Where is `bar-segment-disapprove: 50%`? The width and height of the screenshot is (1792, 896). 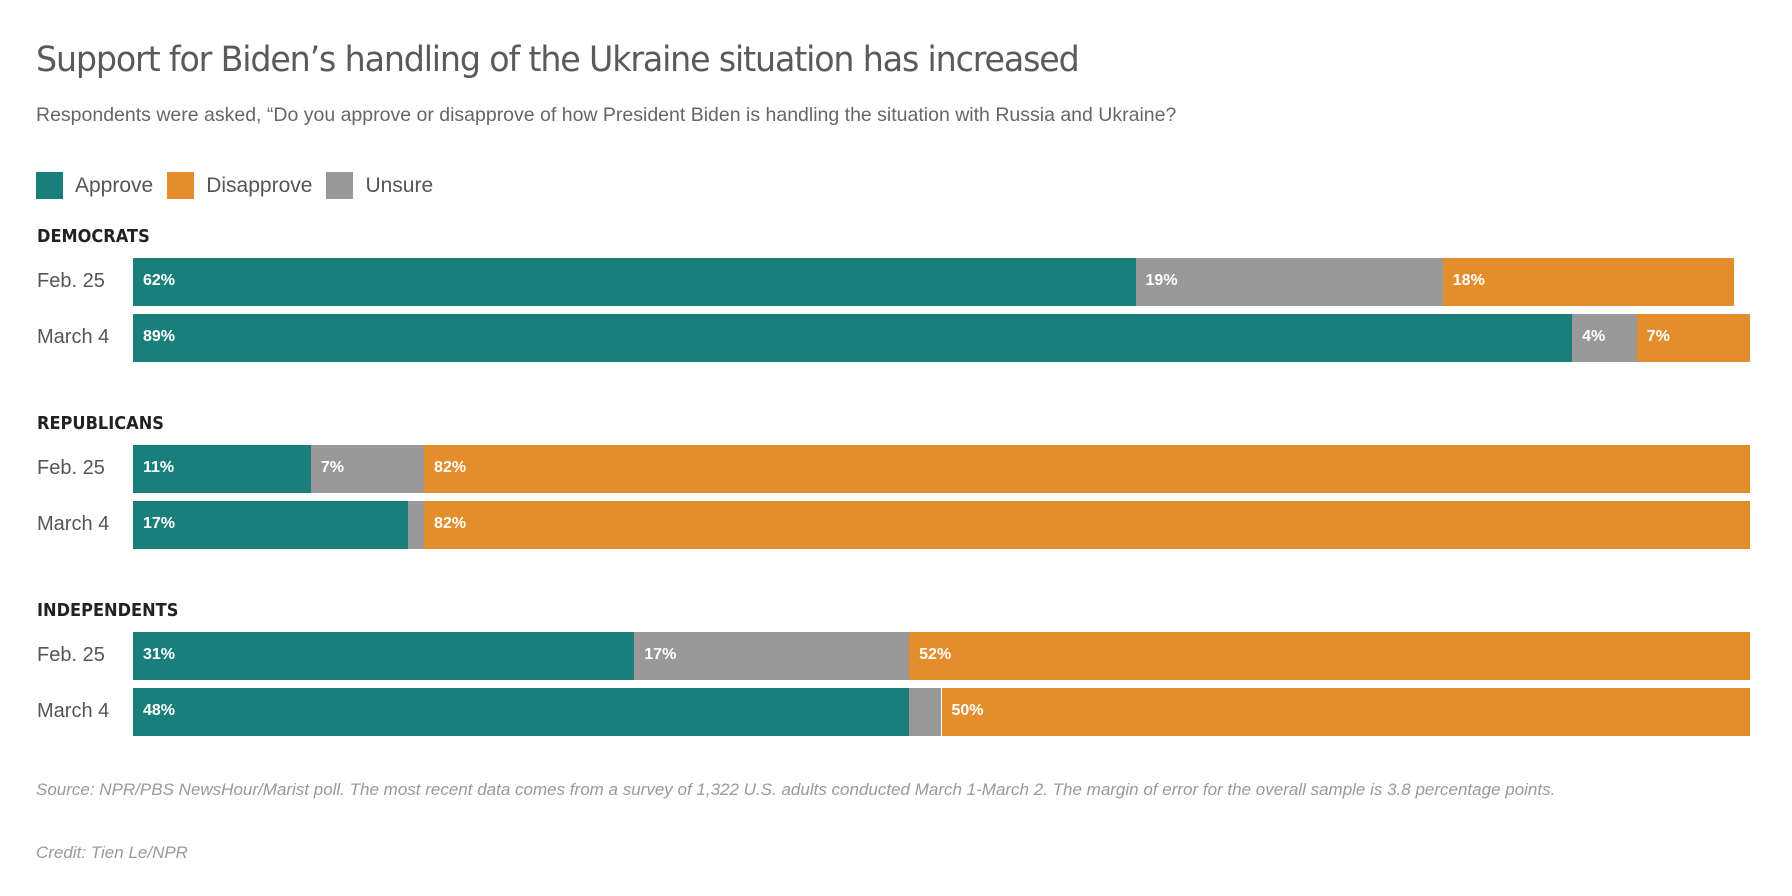
bar-segment-disapprove: 50% is located at coordinates (1345, 712).